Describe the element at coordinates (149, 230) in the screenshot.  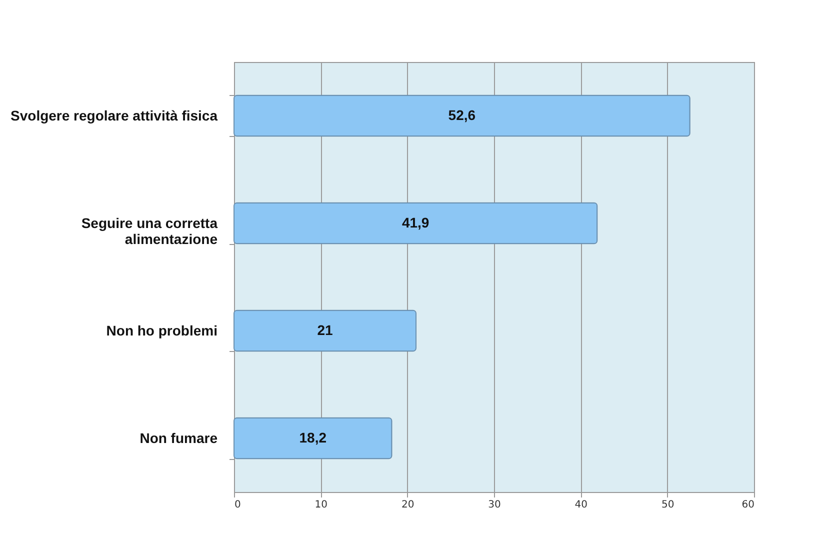
I see `y-tick-label: Seguire una corretta alimentazione` at that location.